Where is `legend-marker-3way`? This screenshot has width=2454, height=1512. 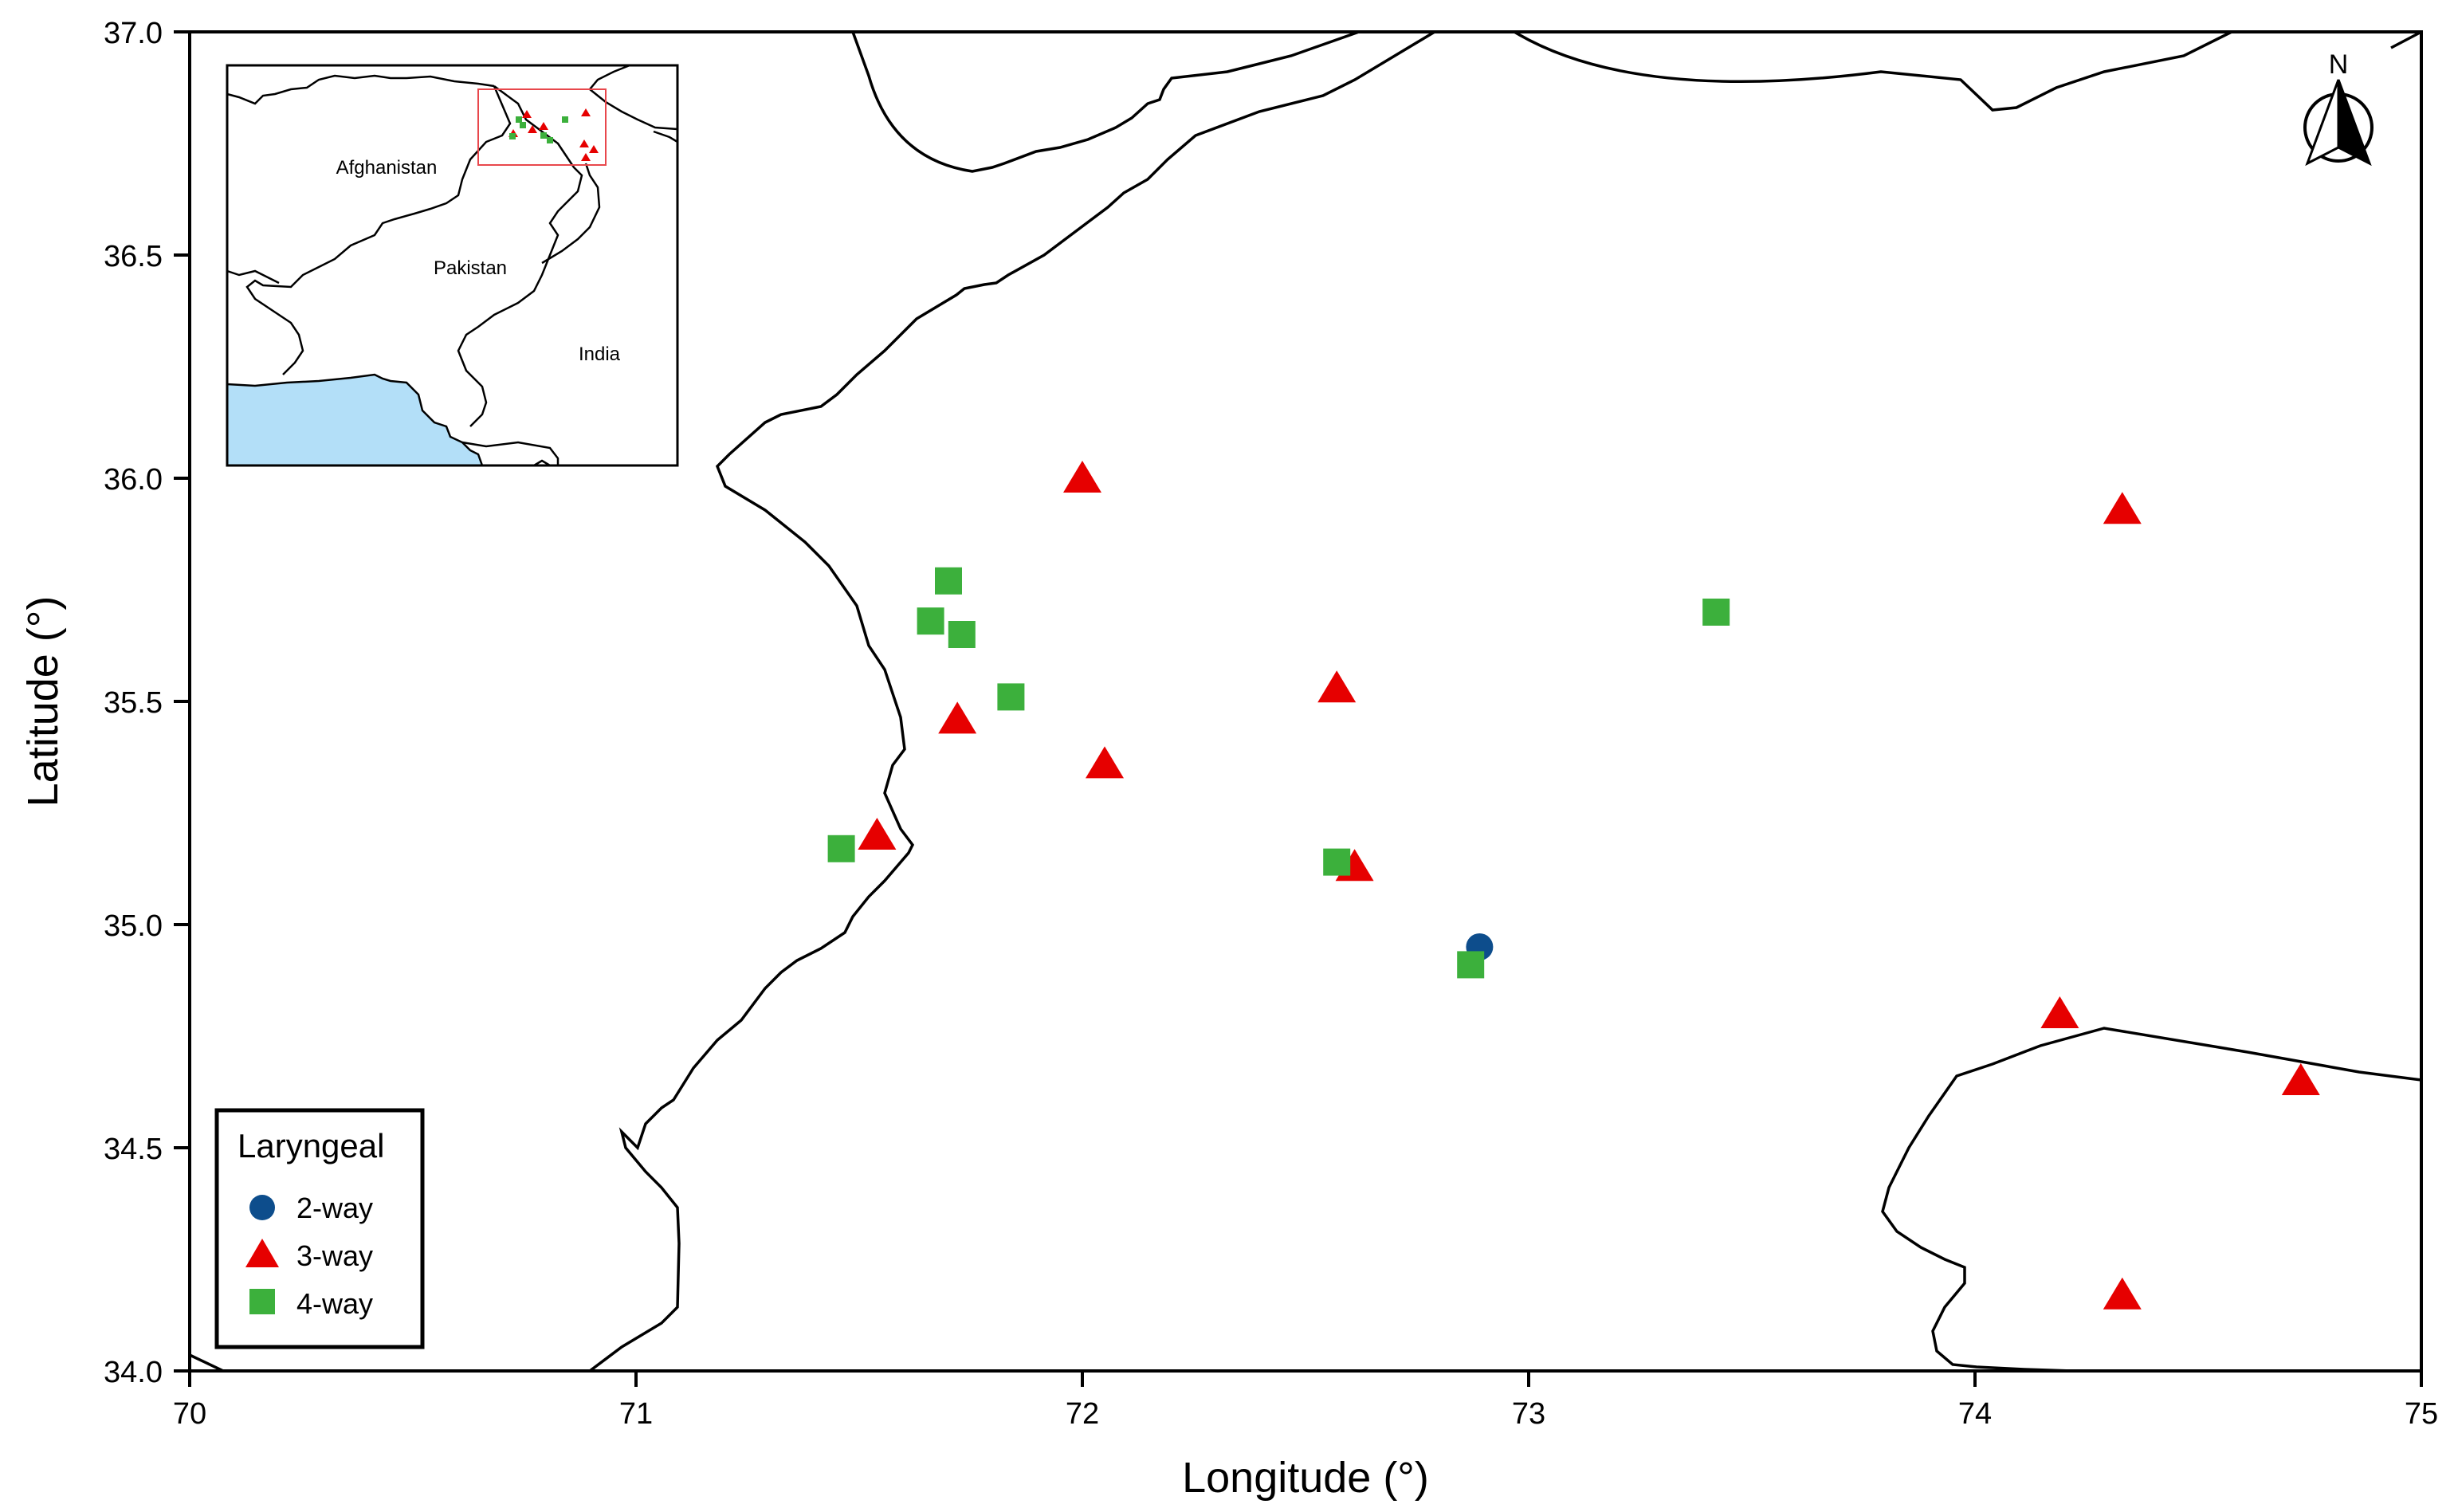 legend-marker-3way is located at coordinates (262, 1253).